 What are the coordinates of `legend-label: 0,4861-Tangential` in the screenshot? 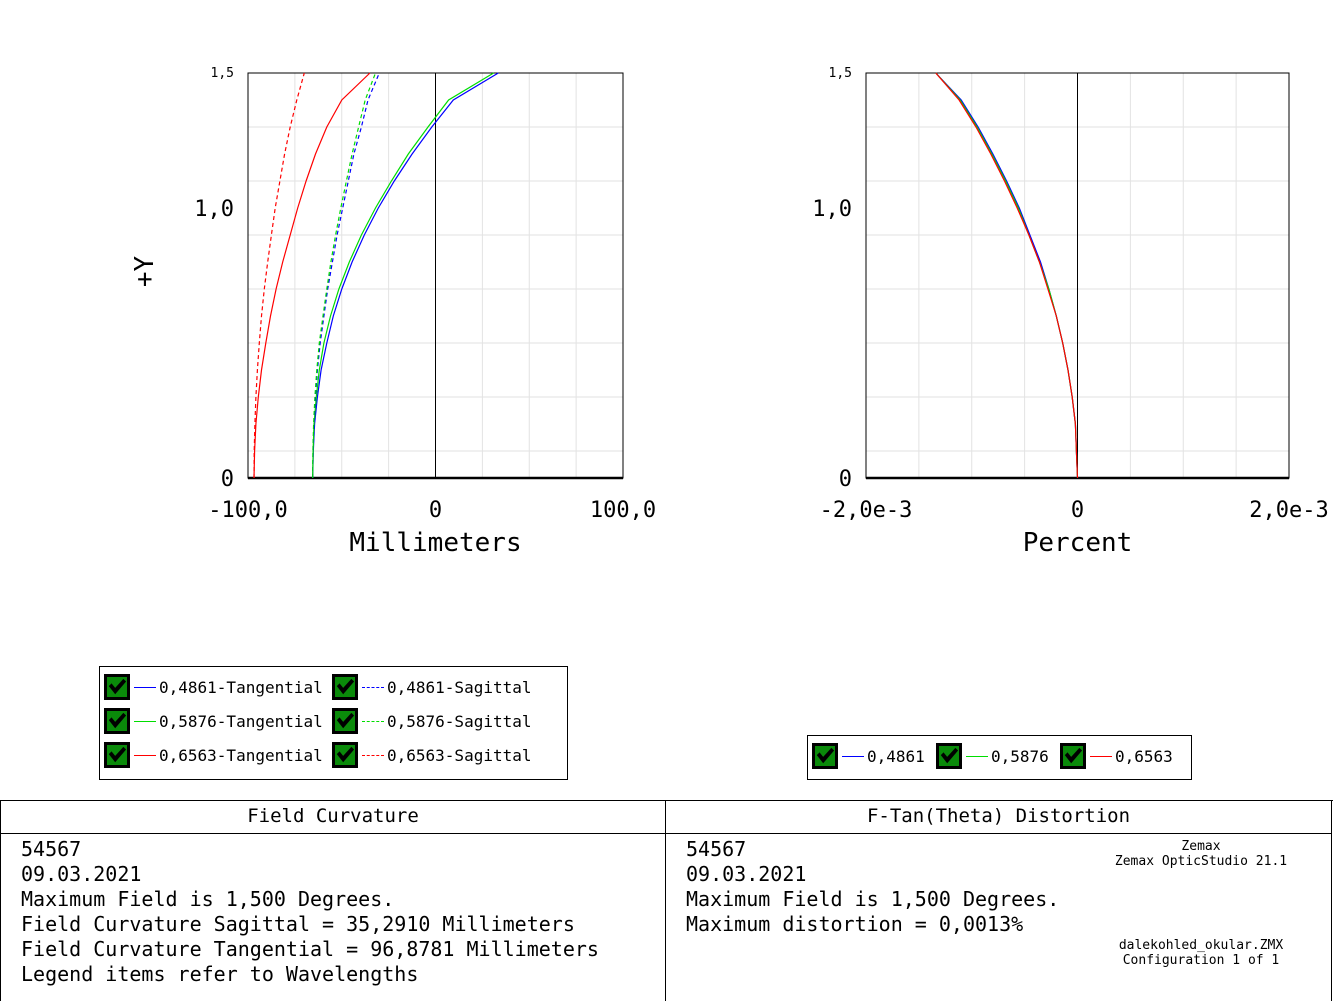 It's located at (241, 687).